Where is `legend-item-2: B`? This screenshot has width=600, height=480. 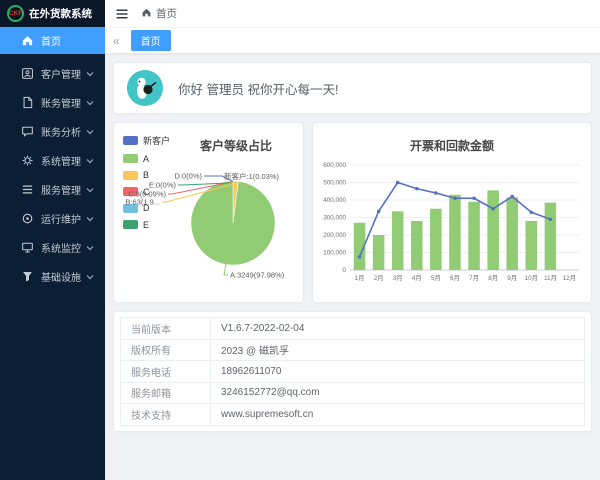 legend-item-2: B is located at coordinates (146, 175).